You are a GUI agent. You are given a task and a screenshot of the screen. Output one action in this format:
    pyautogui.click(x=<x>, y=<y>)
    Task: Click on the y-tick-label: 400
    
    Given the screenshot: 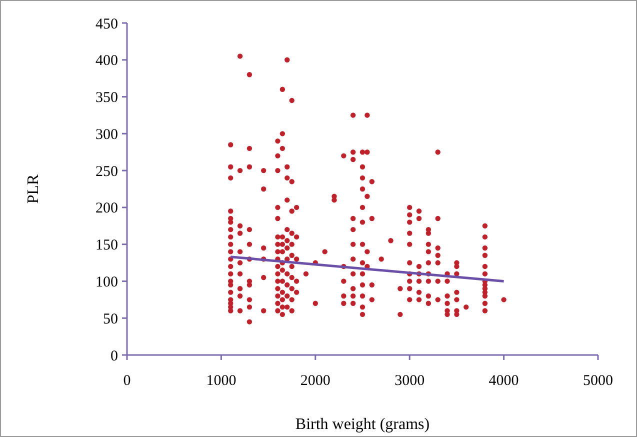 What is the action you would take?
    pyautogui.click(x=107, y=61)
    